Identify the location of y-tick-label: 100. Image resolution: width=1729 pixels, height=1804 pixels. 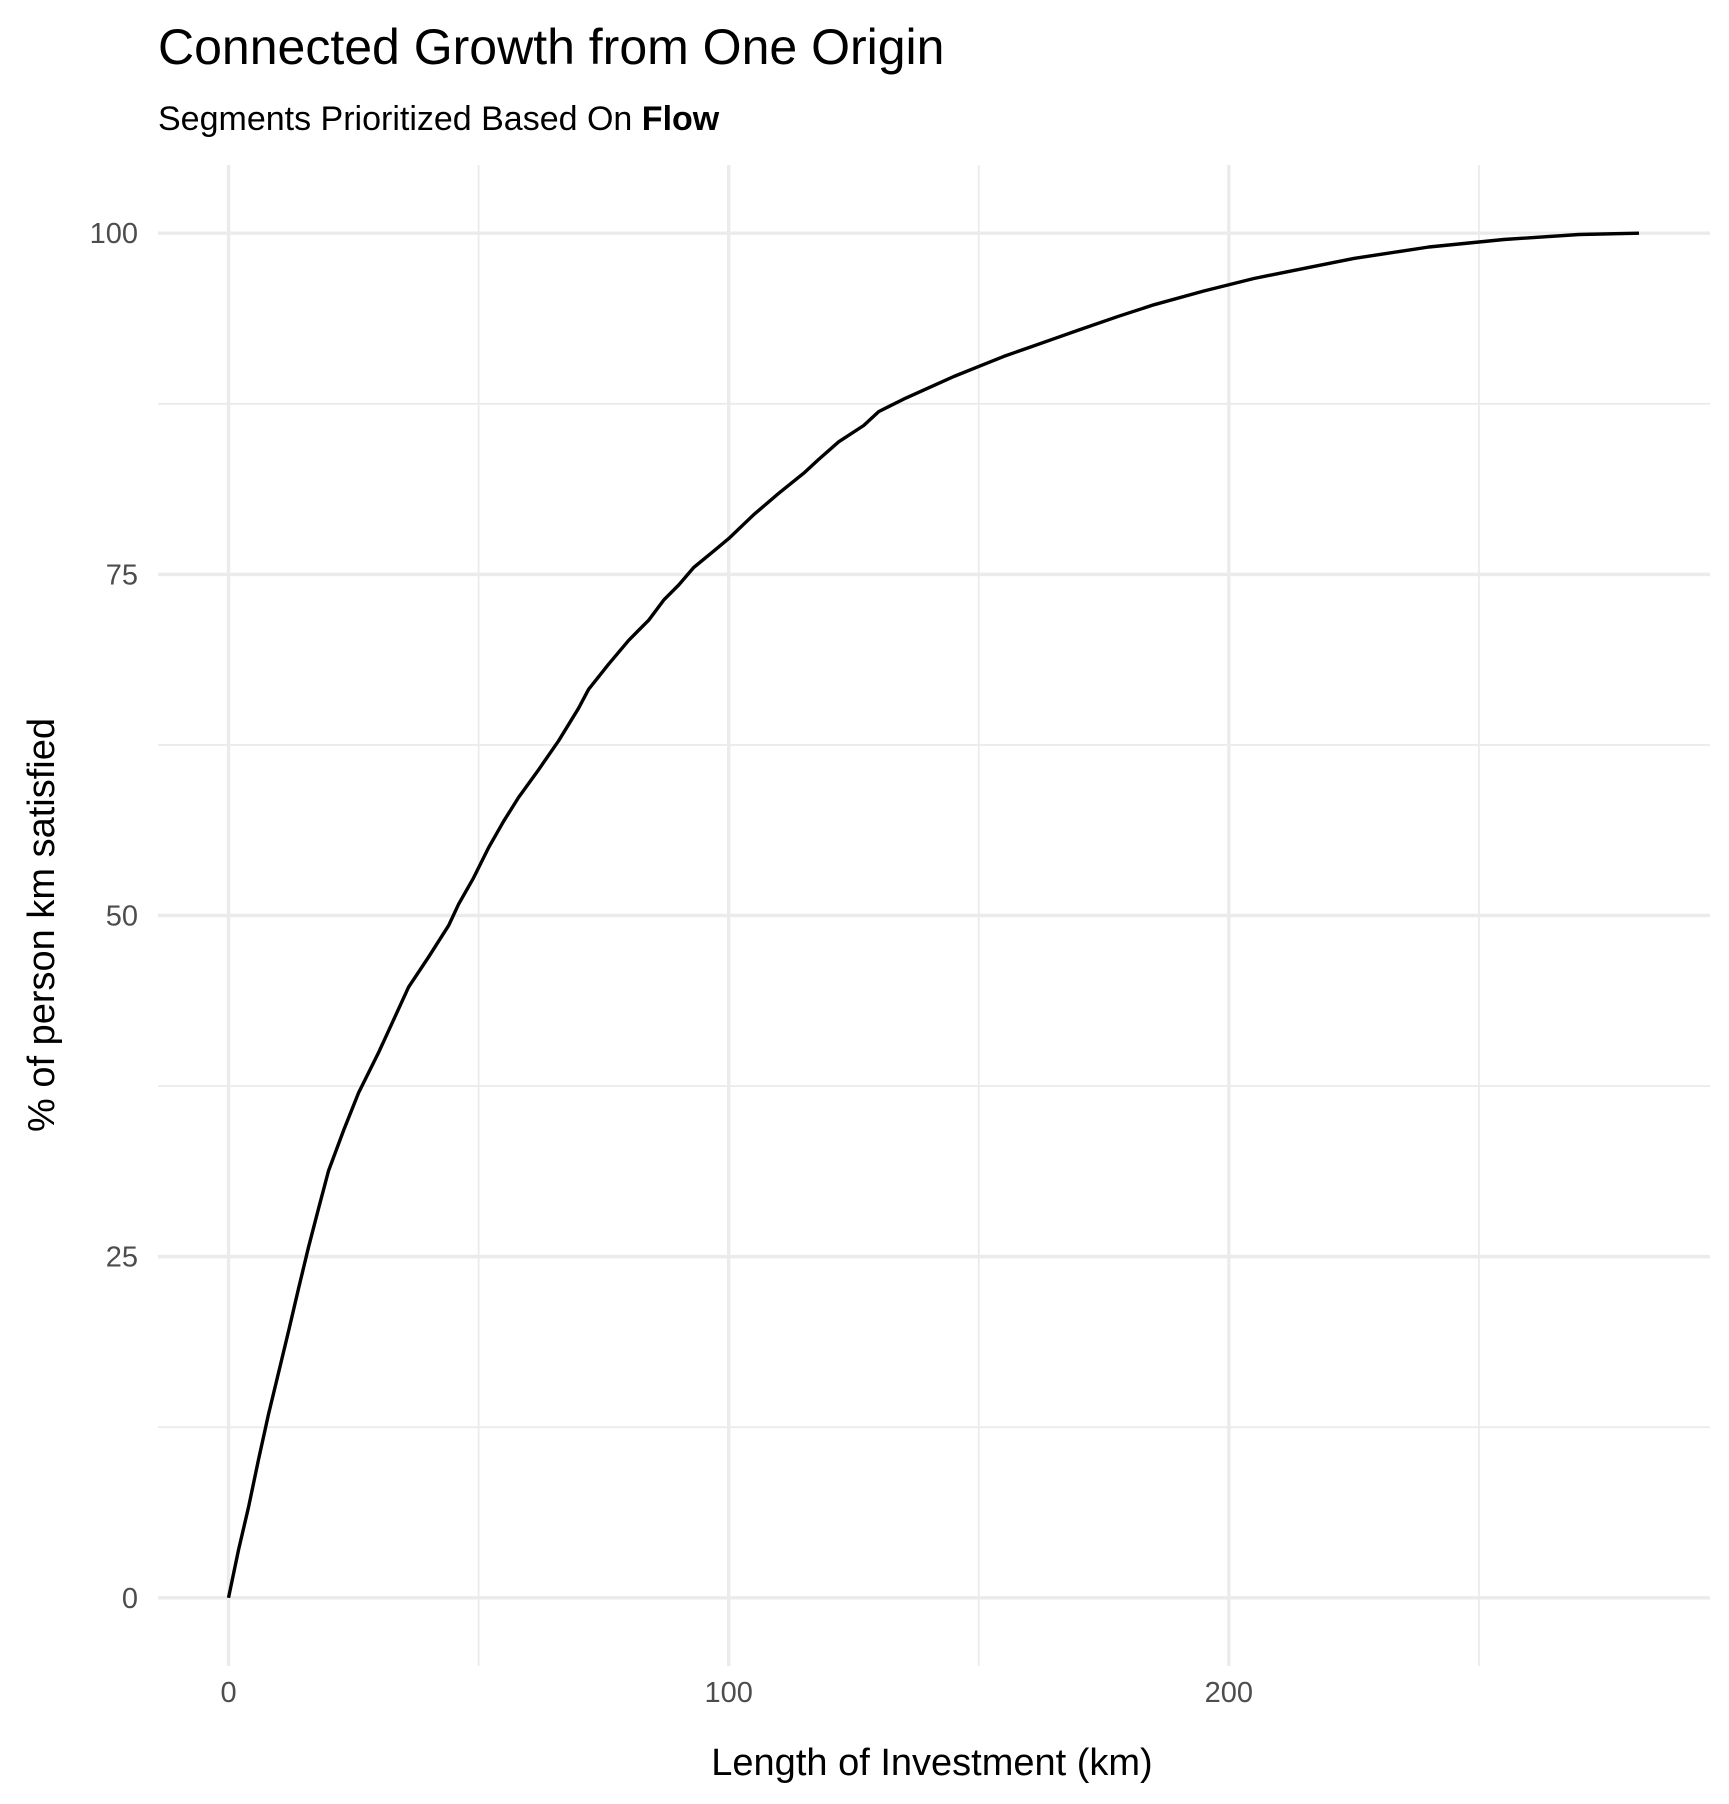
(114, 234).